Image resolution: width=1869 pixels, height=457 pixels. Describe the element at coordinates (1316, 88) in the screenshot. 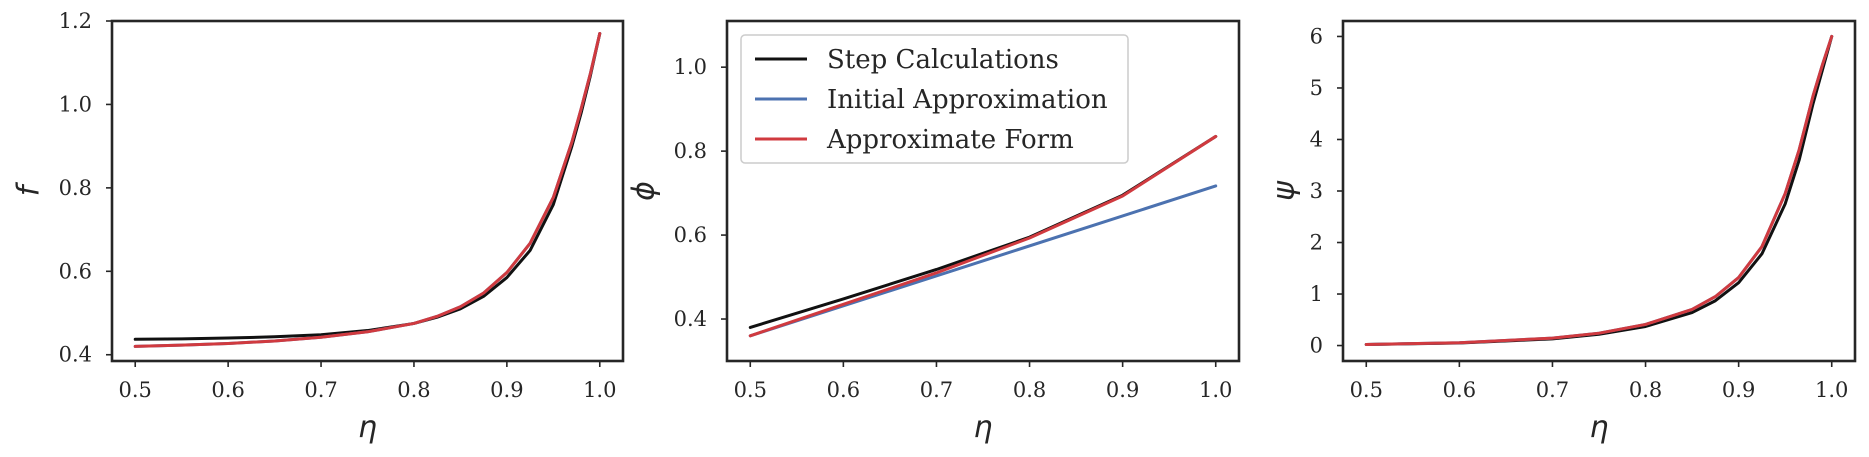

I see `y-tick-label: 5` at that location.